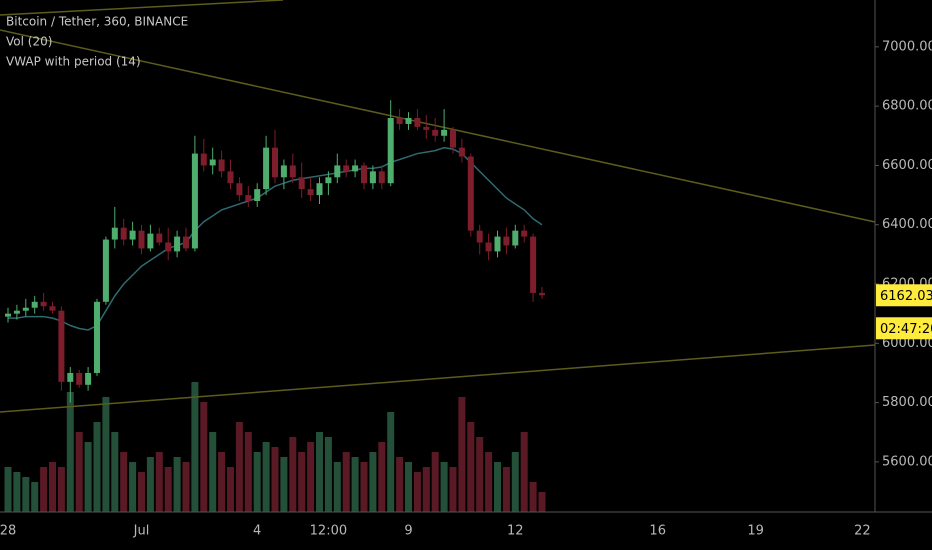 The height and width of the screenshot is (550, 932). What do you see at coordinates (8, 531) in the screenshot?
I see `x-tick-label: 28` at bounding box center [8, 531].